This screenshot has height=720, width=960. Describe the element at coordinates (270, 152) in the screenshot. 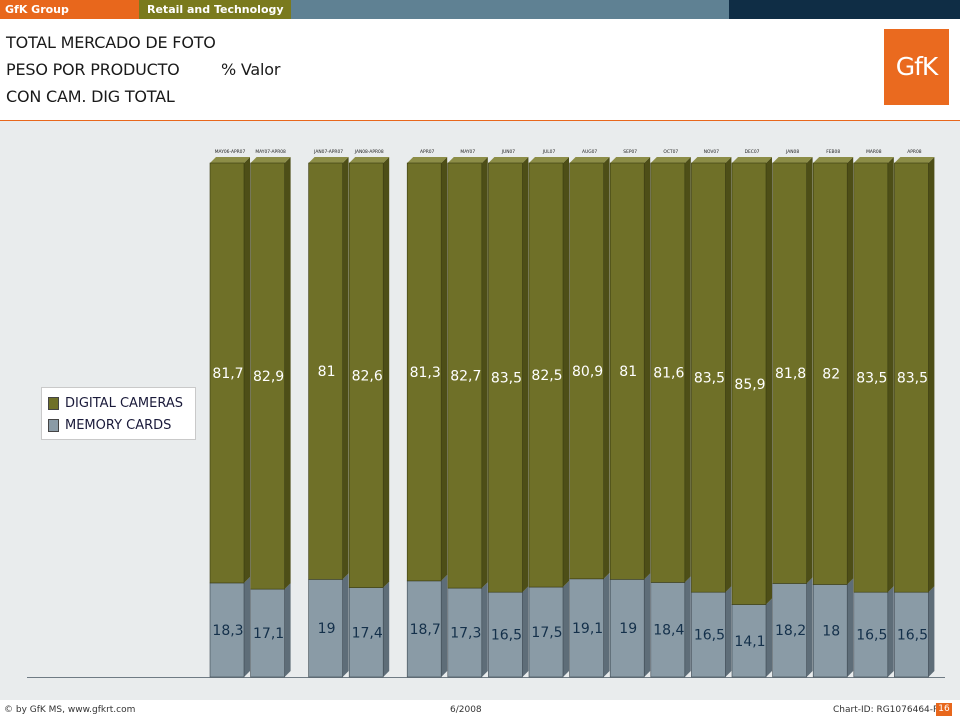

I see `category-label: MAY07-APR08` at that location.